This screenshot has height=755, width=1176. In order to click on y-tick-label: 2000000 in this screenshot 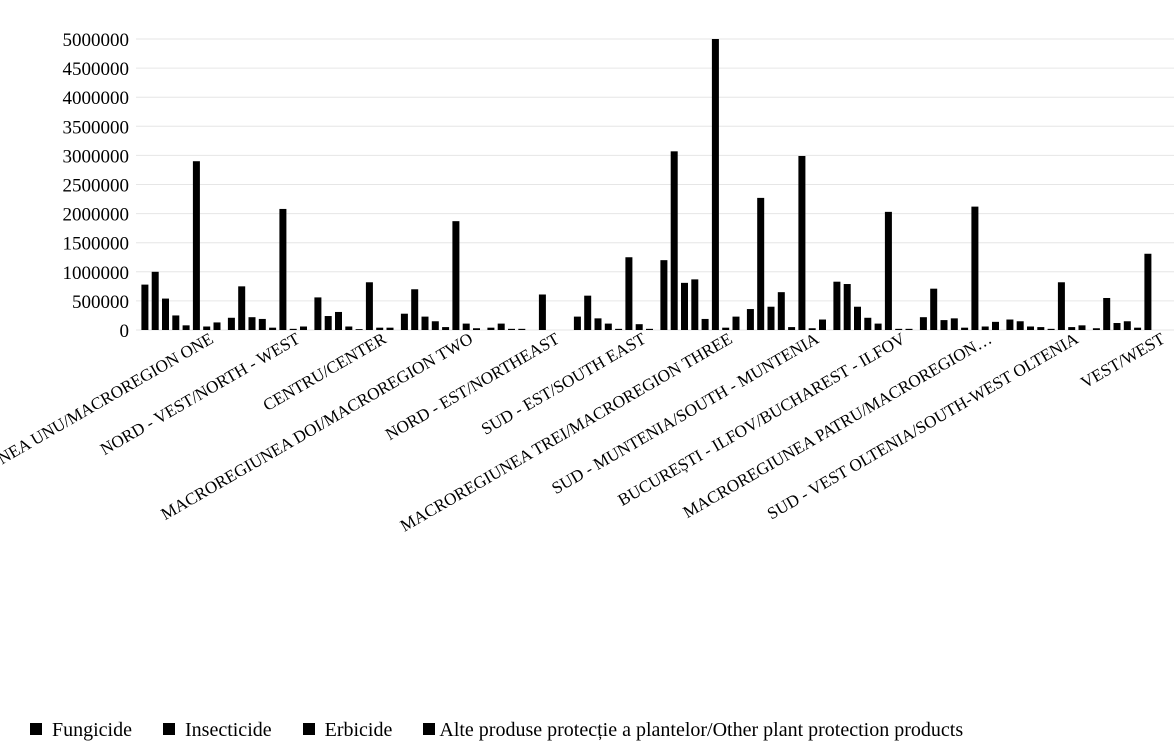, I will do `click(96, 215)`.